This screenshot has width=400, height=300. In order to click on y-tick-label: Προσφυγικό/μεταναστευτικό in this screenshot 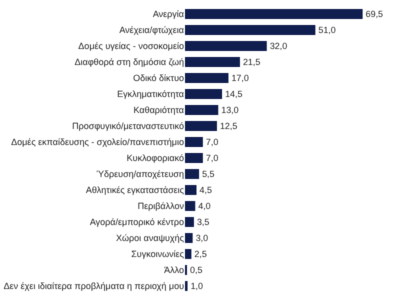, I will do `click(128, 126)`.